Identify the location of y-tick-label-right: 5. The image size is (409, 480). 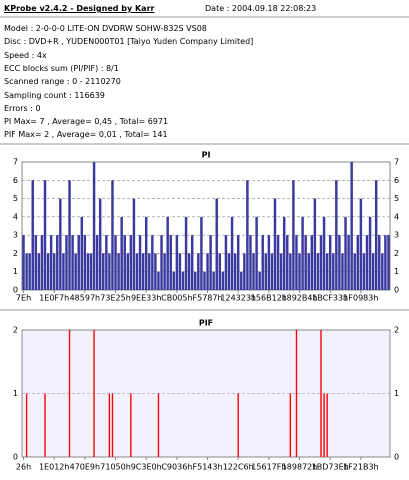
(396, 198).